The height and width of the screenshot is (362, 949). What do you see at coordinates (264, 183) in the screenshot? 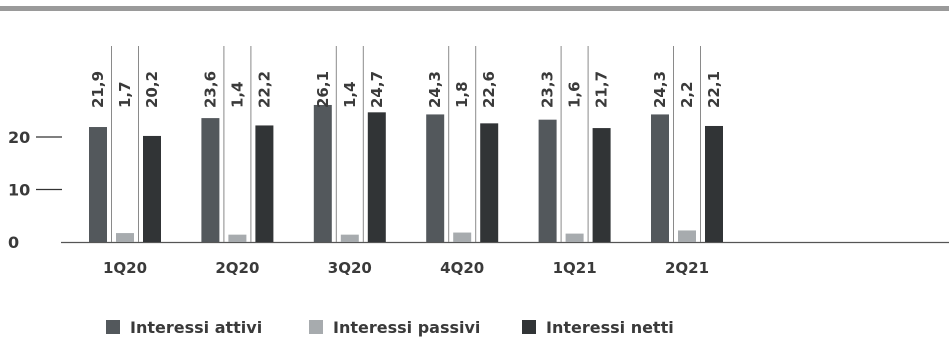
I see `bar-interessi-netti-2q20` at bounding box center [264, 183].